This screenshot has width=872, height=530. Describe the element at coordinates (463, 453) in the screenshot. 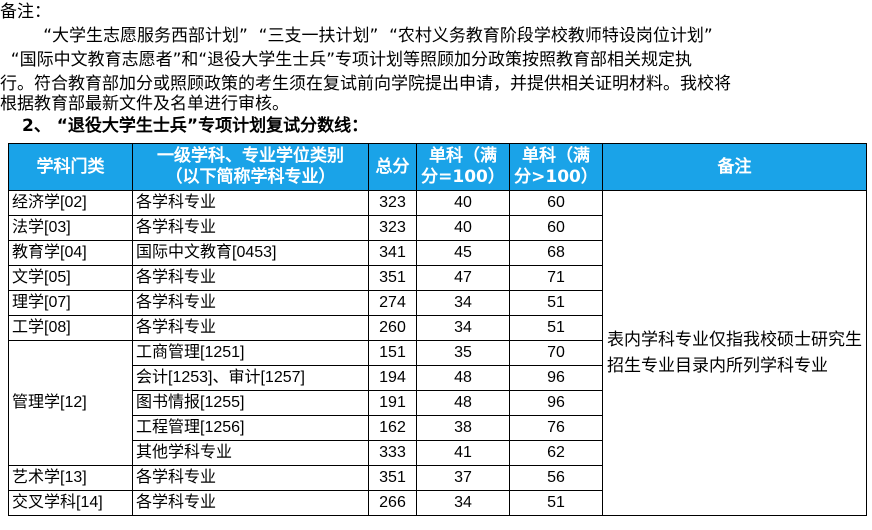

I see `cell-s100: 41` at that location.